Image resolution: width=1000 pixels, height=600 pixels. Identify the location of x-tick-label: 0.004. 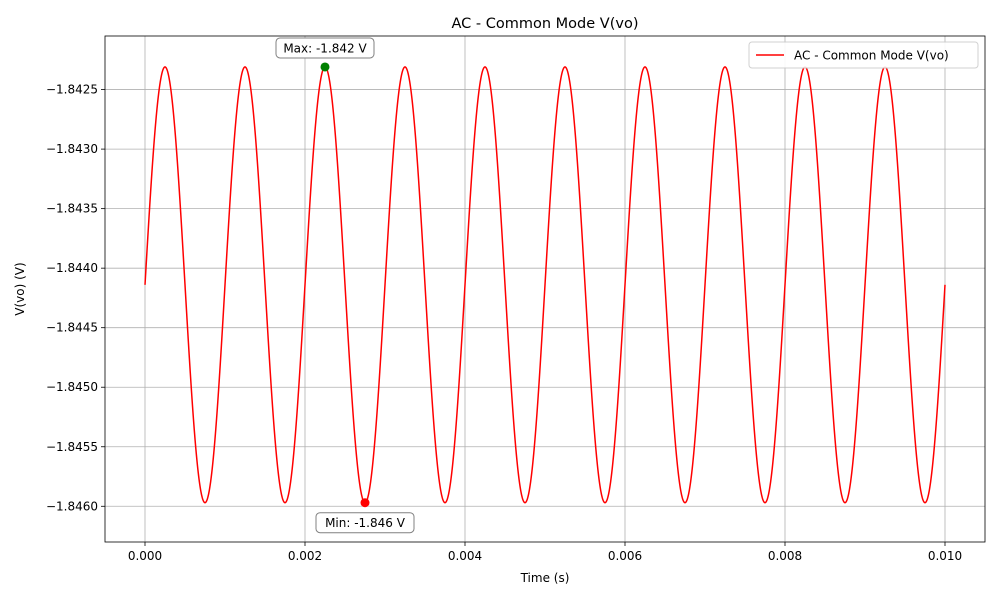
(465, 556).